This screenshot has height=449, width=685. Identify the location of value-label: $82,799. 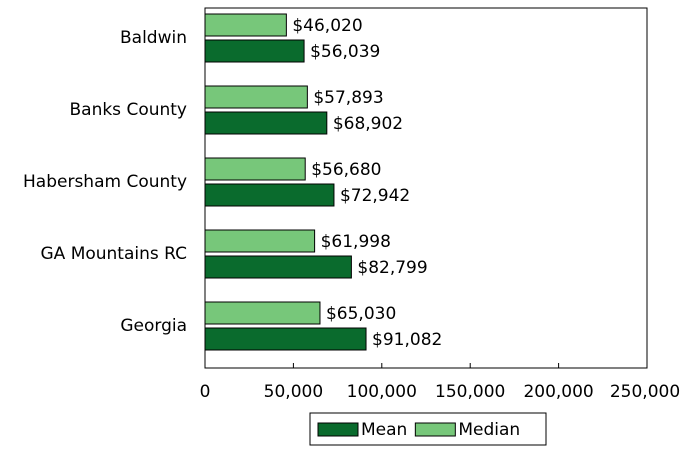
(392, 268).